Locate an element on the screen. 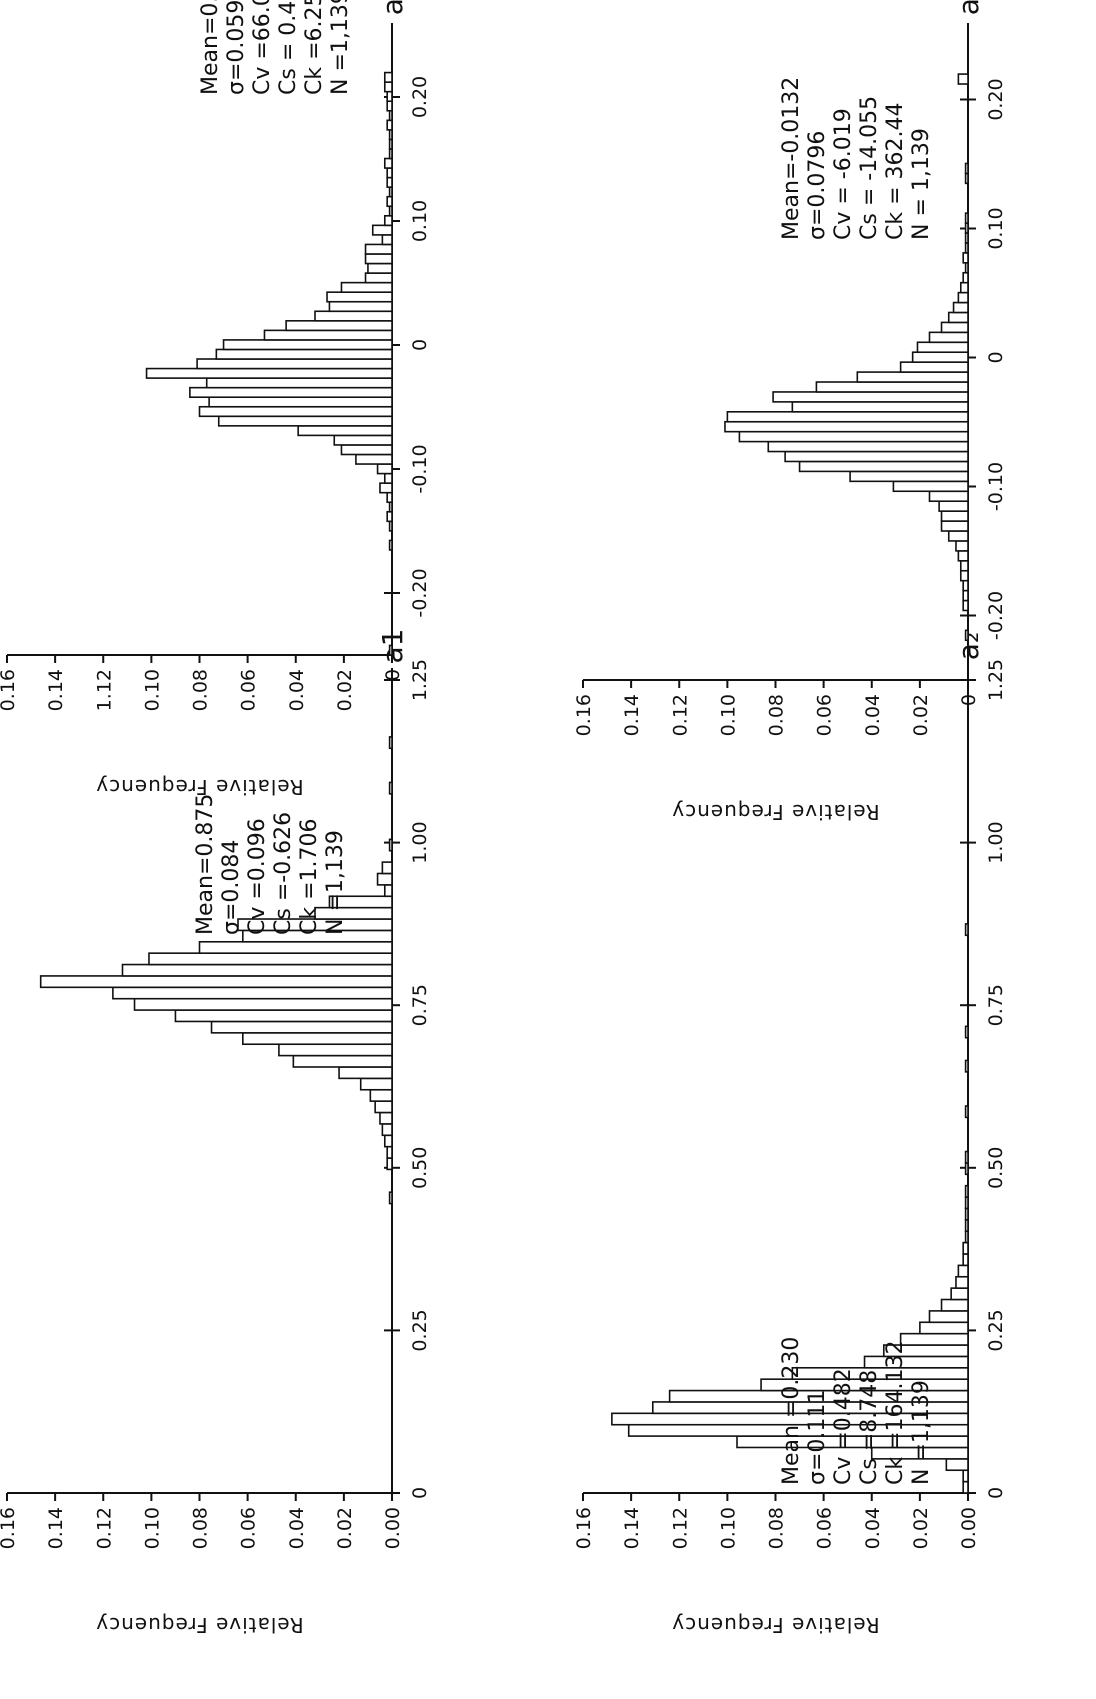 The image size is (1096, 1699). stats-line: Ck =6.253 is located at coordinates (314, 47).